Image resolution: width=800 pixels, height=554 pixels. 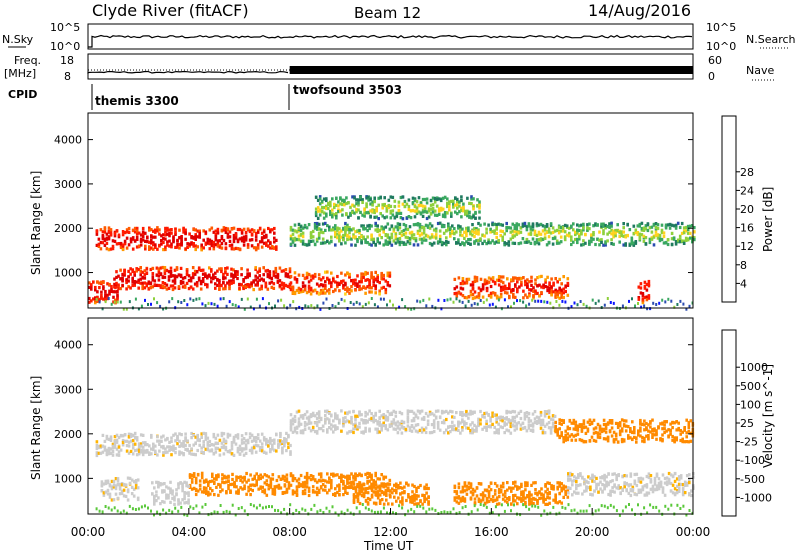 What do you see at coordinates (747, 209) in the screenshot?
I see `colorbar-tick-label: 20` at bounding box center [747, 209].